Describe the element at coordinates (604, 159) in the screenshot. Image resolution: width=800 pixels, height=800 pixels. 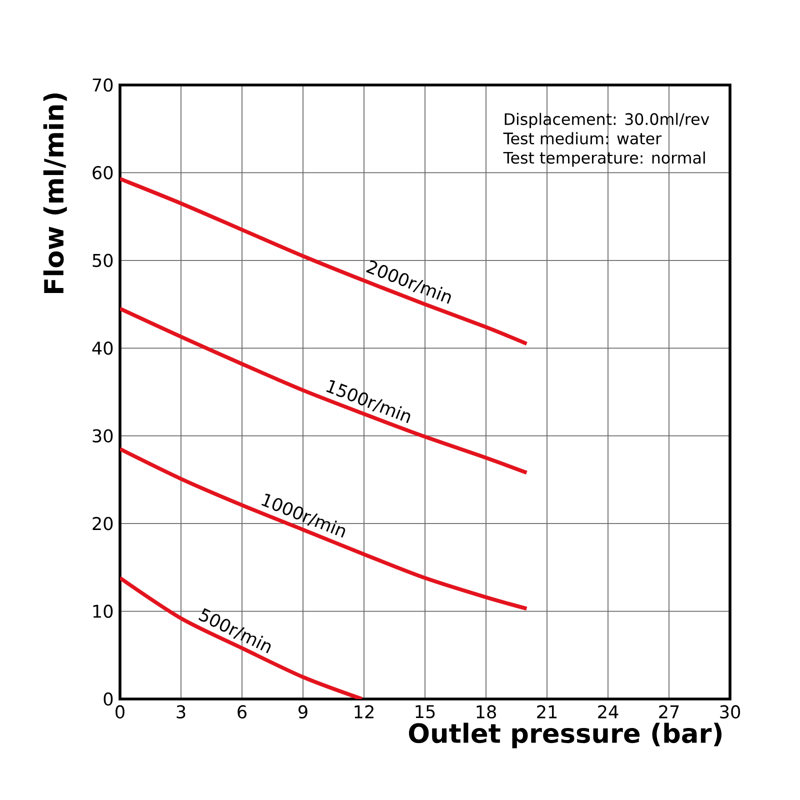
I see `annotation: Test temperature: normal` at that location.